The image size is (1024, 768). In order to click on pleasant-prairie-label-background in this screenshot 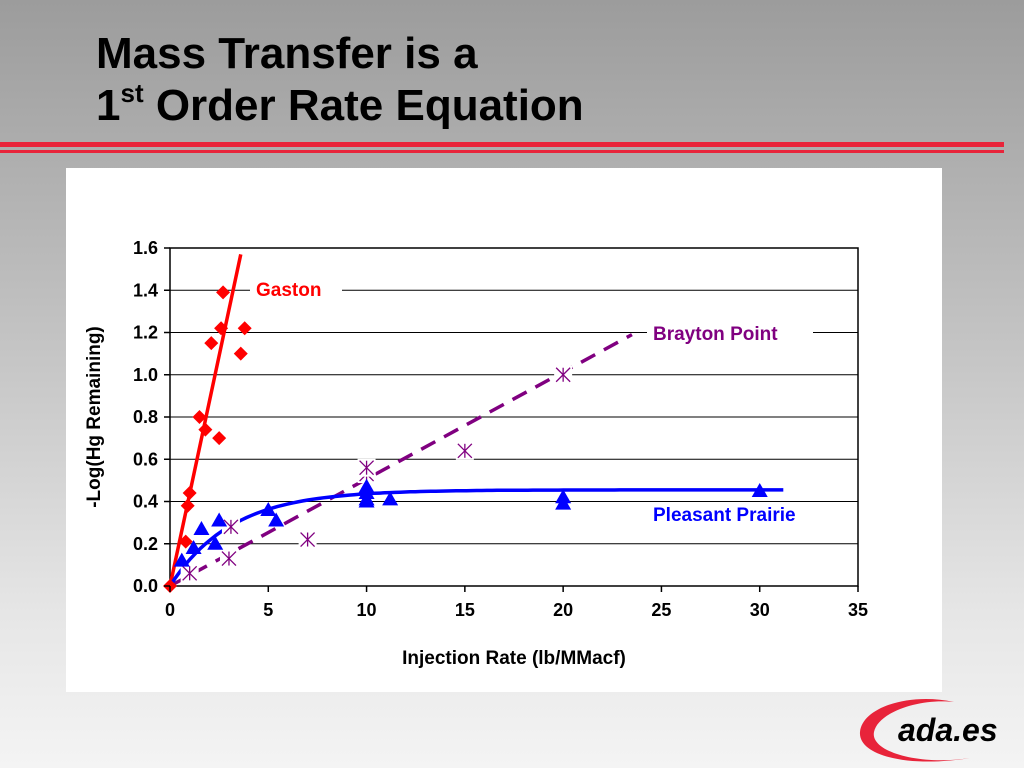, I will do `click(739, 515)`.